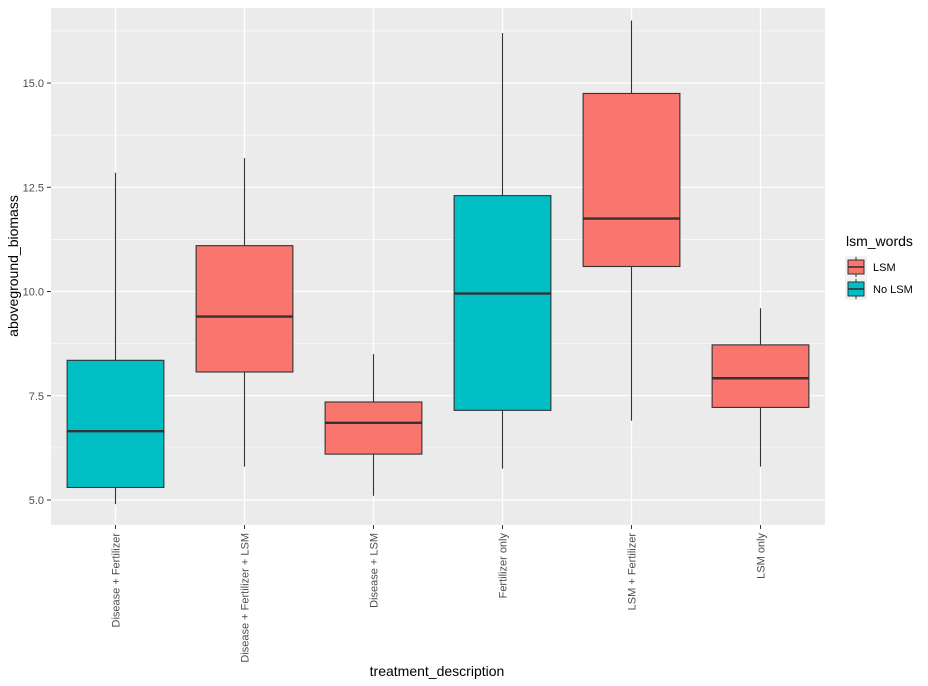 This screenshot has height=686, width=928. What do you see at coordinates (633, 572) in the screenshot?
I see `x-tick-label: LSM + Fertilizer` at bounding box center [633, 572].